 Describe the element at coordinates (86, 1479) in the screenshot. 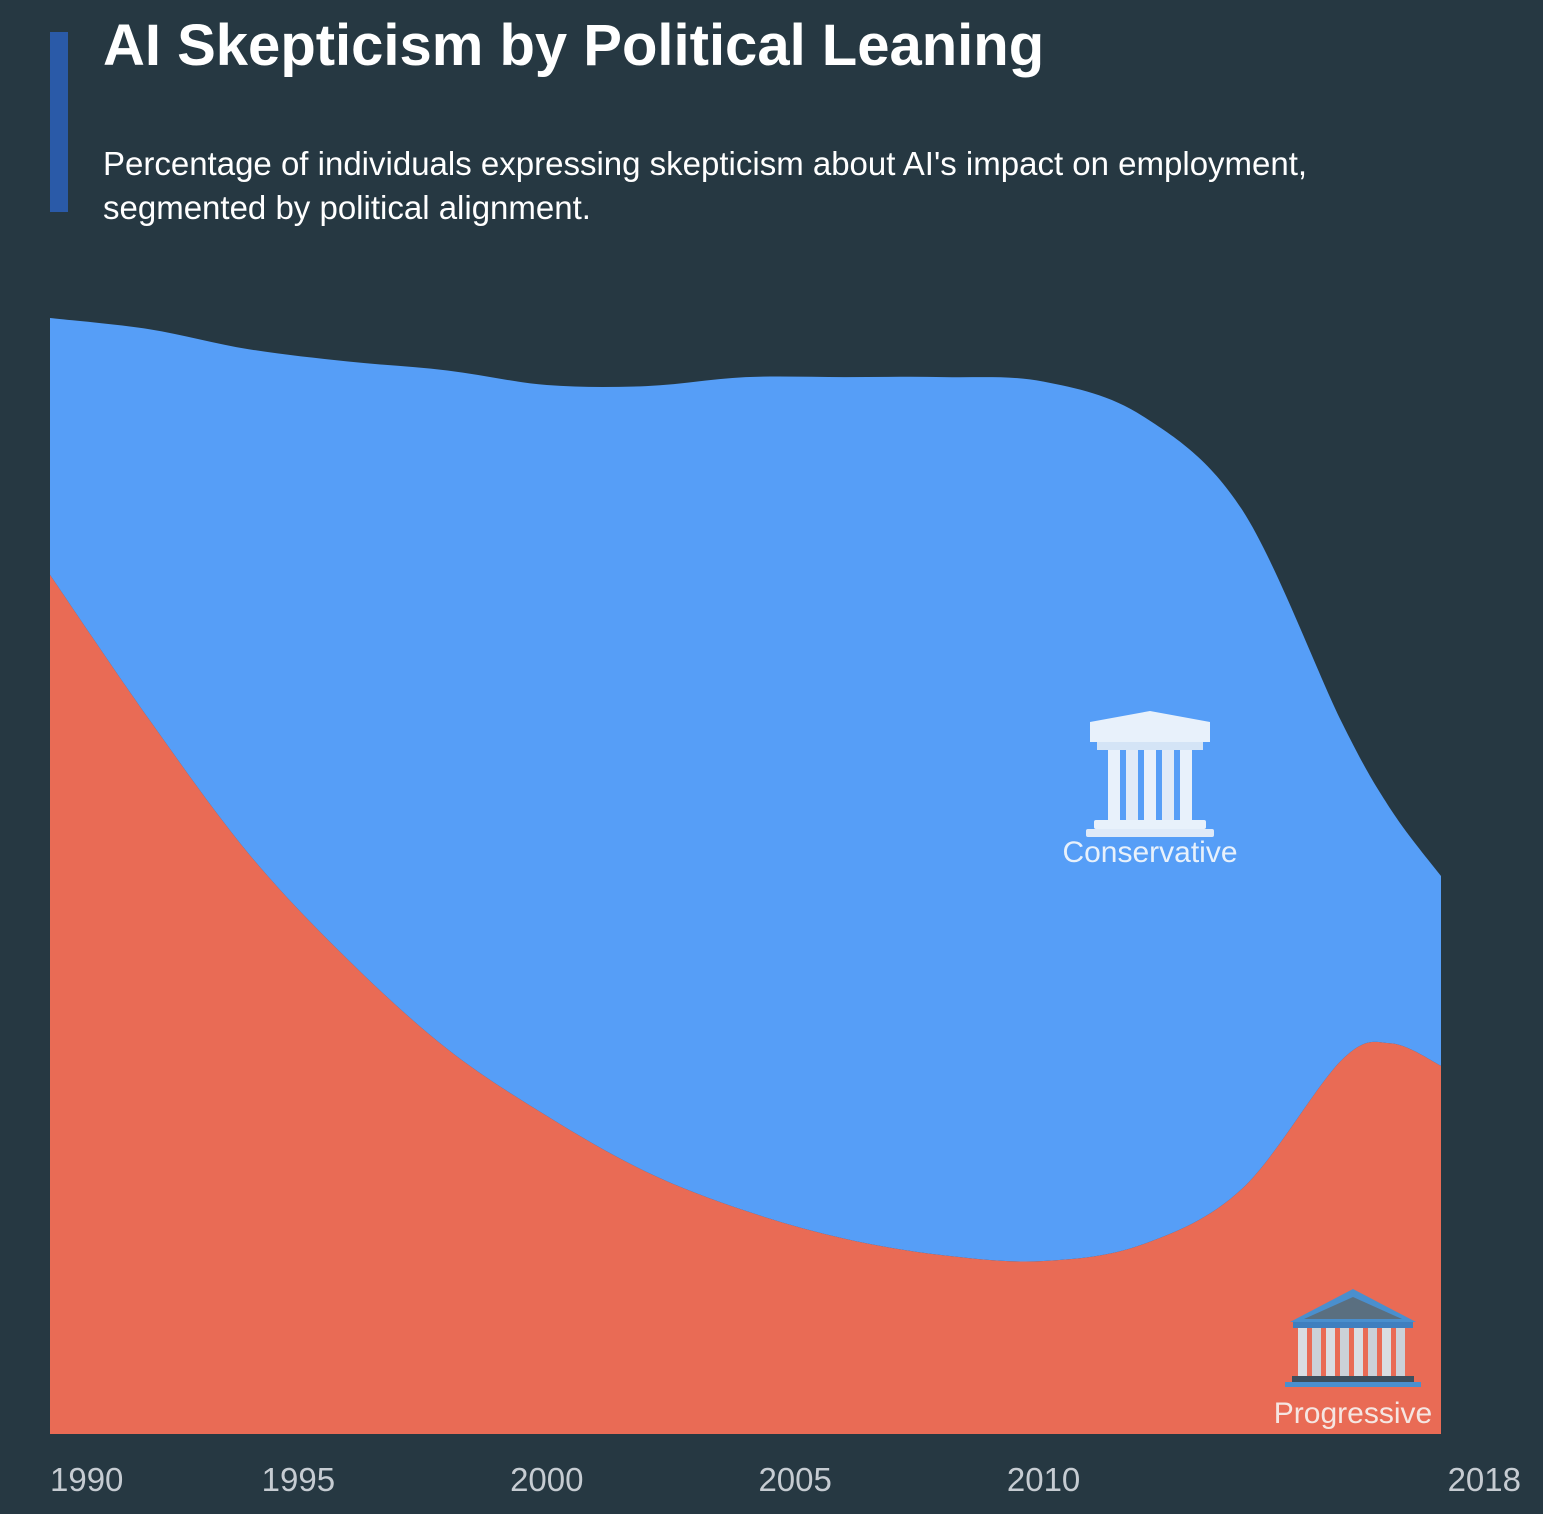

I see `x-tick-label: 1990` at that location.